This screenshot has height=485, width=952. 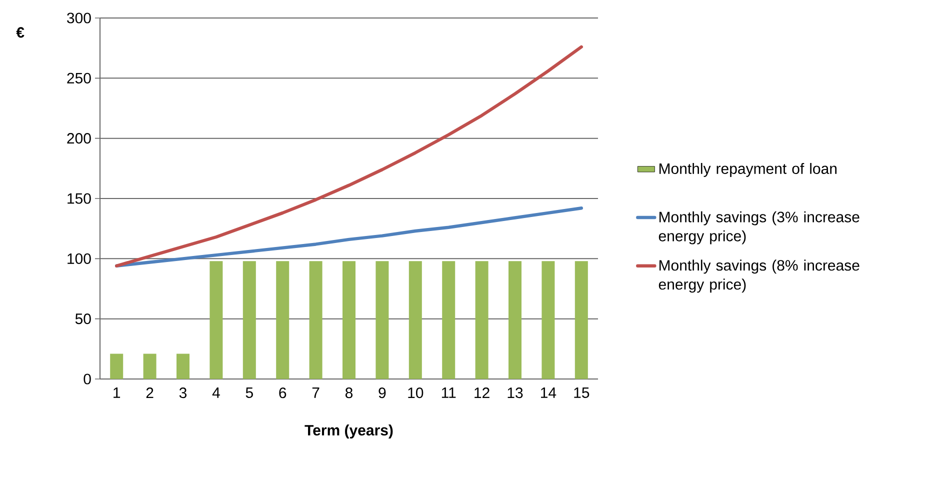 What do you see at coordinates (183, 393) in the screenshot?
I see `x-tick-label: 3` at bounding box center [183, 393].